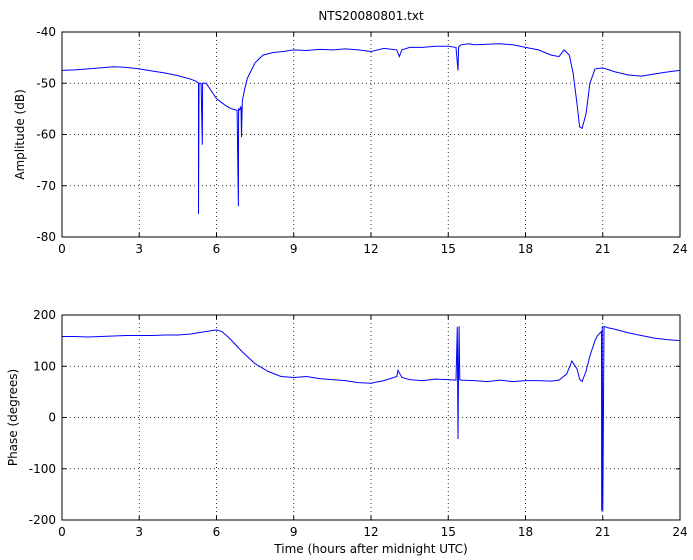 This screenshot has height=560, width=693. I want to click on amplitude-x-tick-label: 0, so click(62, 249).